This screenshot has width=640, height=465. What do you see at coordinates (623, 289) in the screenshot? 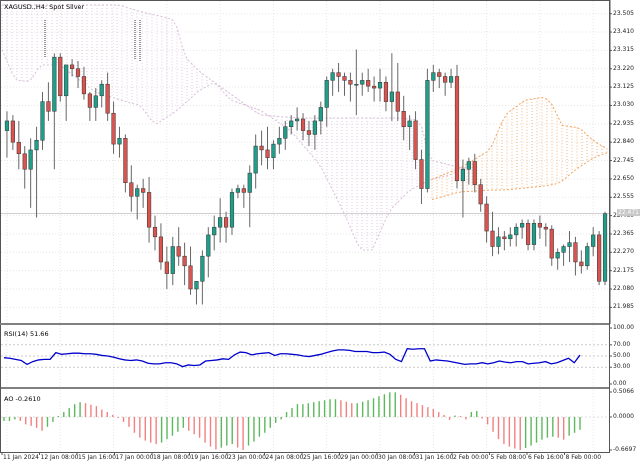
I see `price-label: 22.080` at bounding box center [623, 289].